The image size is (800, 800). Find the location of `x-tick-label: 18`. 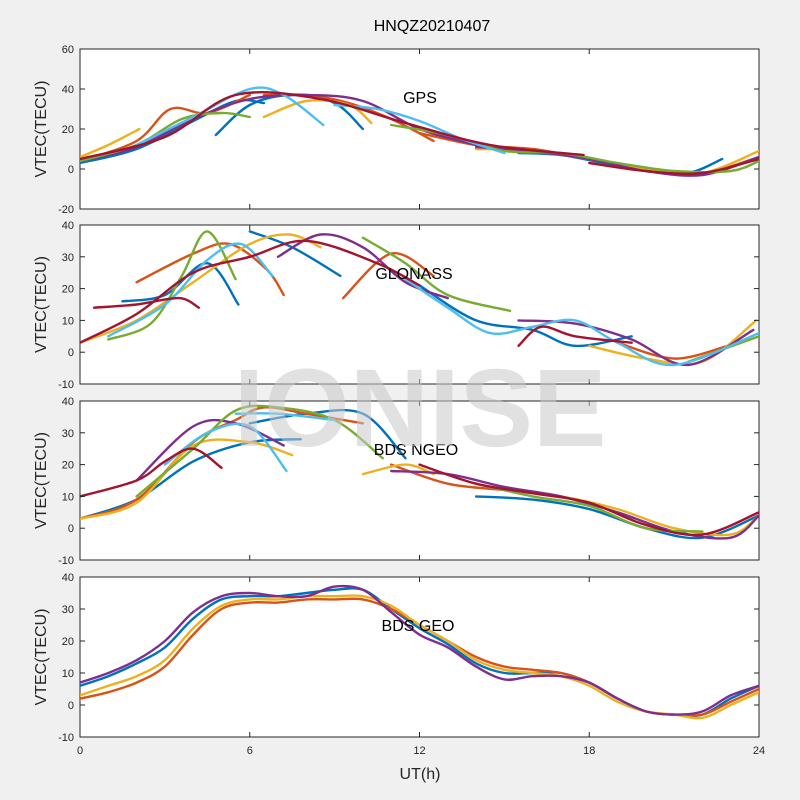

x-tick-label: 18 is located at coordinates (589, 751).